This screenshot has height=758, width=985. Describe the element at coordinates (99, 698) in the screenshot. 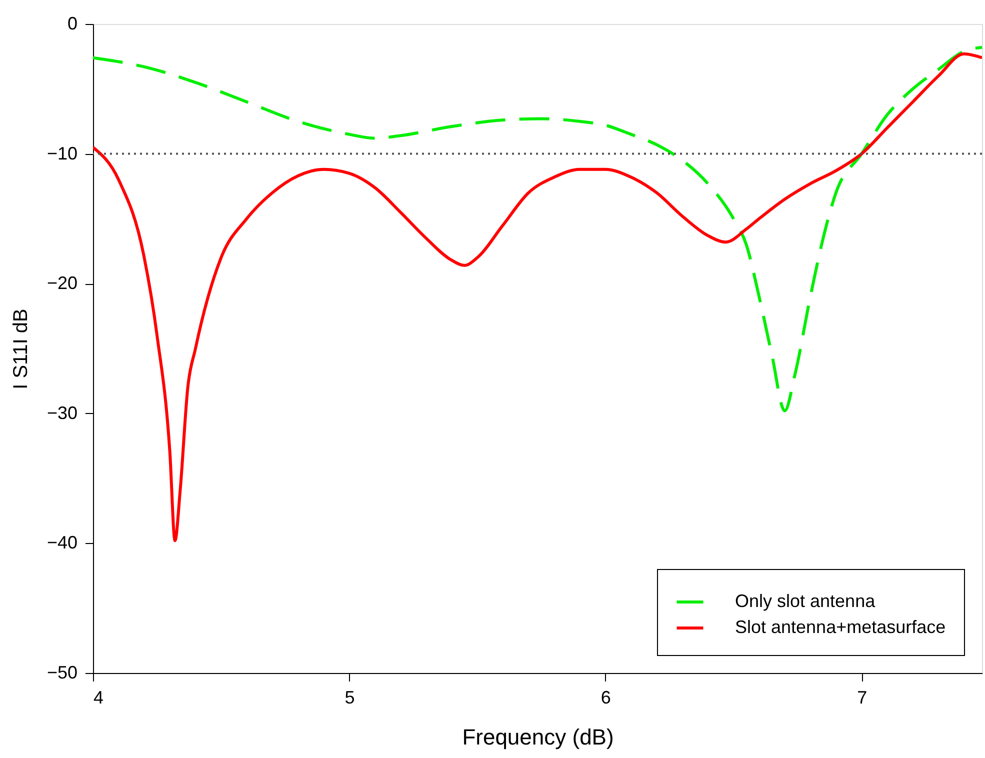

I see `x-tick-label: 4` at that location.